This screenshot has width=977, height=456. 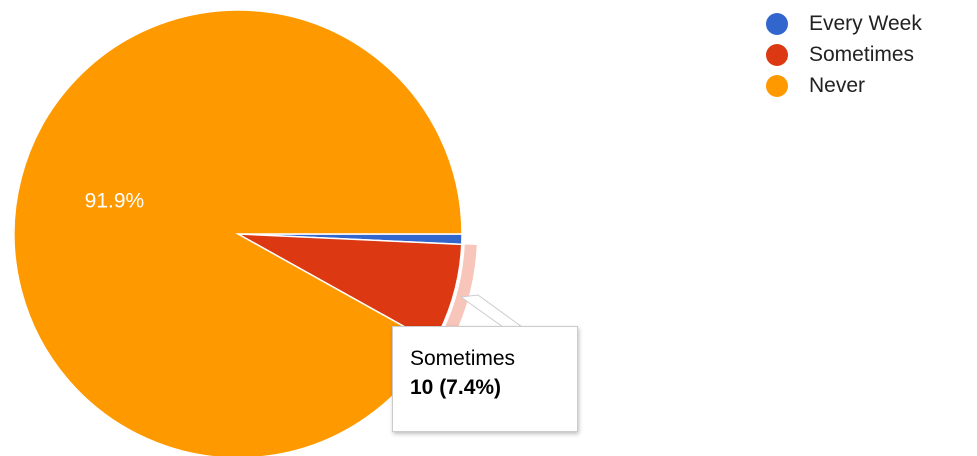 What do you see at coordinates (777, 85) in the screenshot?
I see `legend-swatch-never` at bounding box center [777, 85].